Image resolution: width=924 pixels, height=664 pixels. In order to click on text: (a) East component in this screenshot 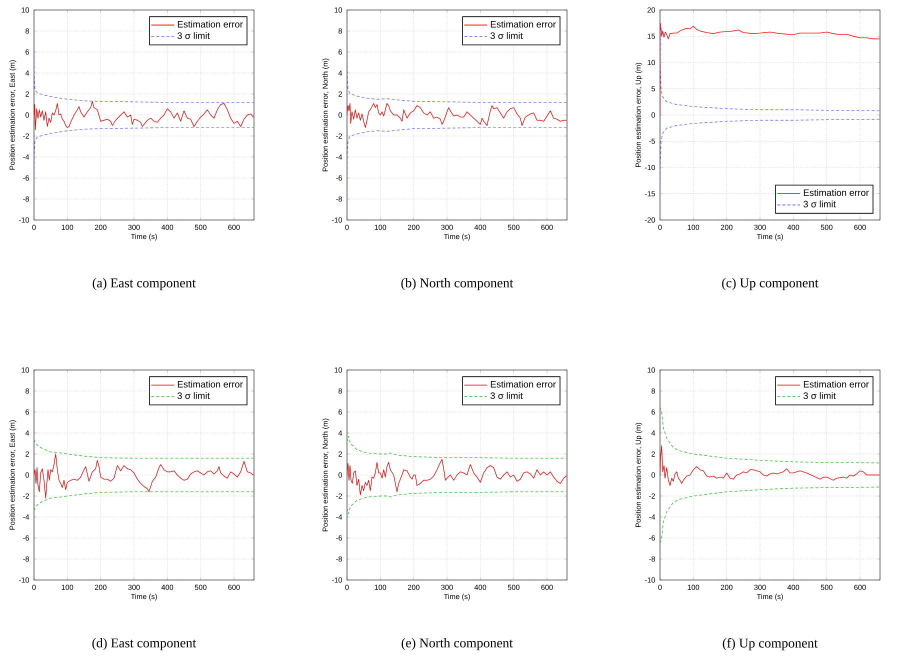, I will do `click(144, 284)`.